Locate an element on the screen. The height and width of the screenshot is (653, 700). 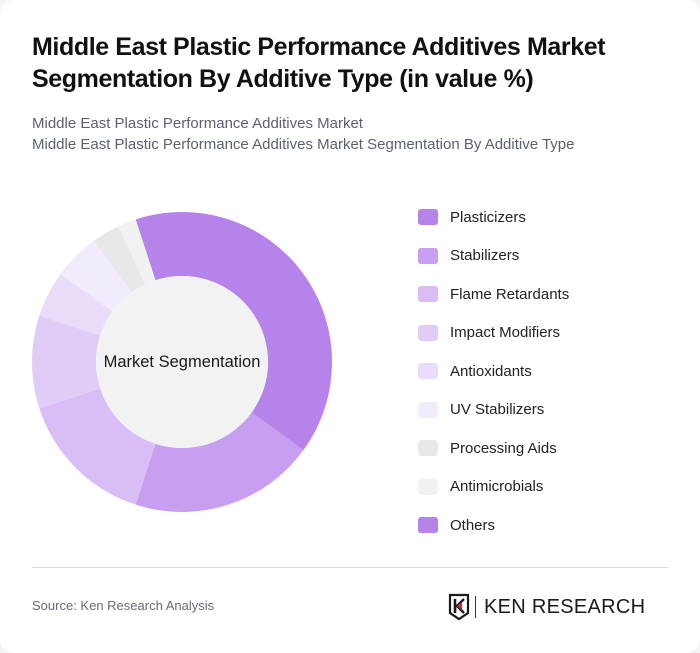
donut-slice-stabilizers is located at coordinates (219, 462).